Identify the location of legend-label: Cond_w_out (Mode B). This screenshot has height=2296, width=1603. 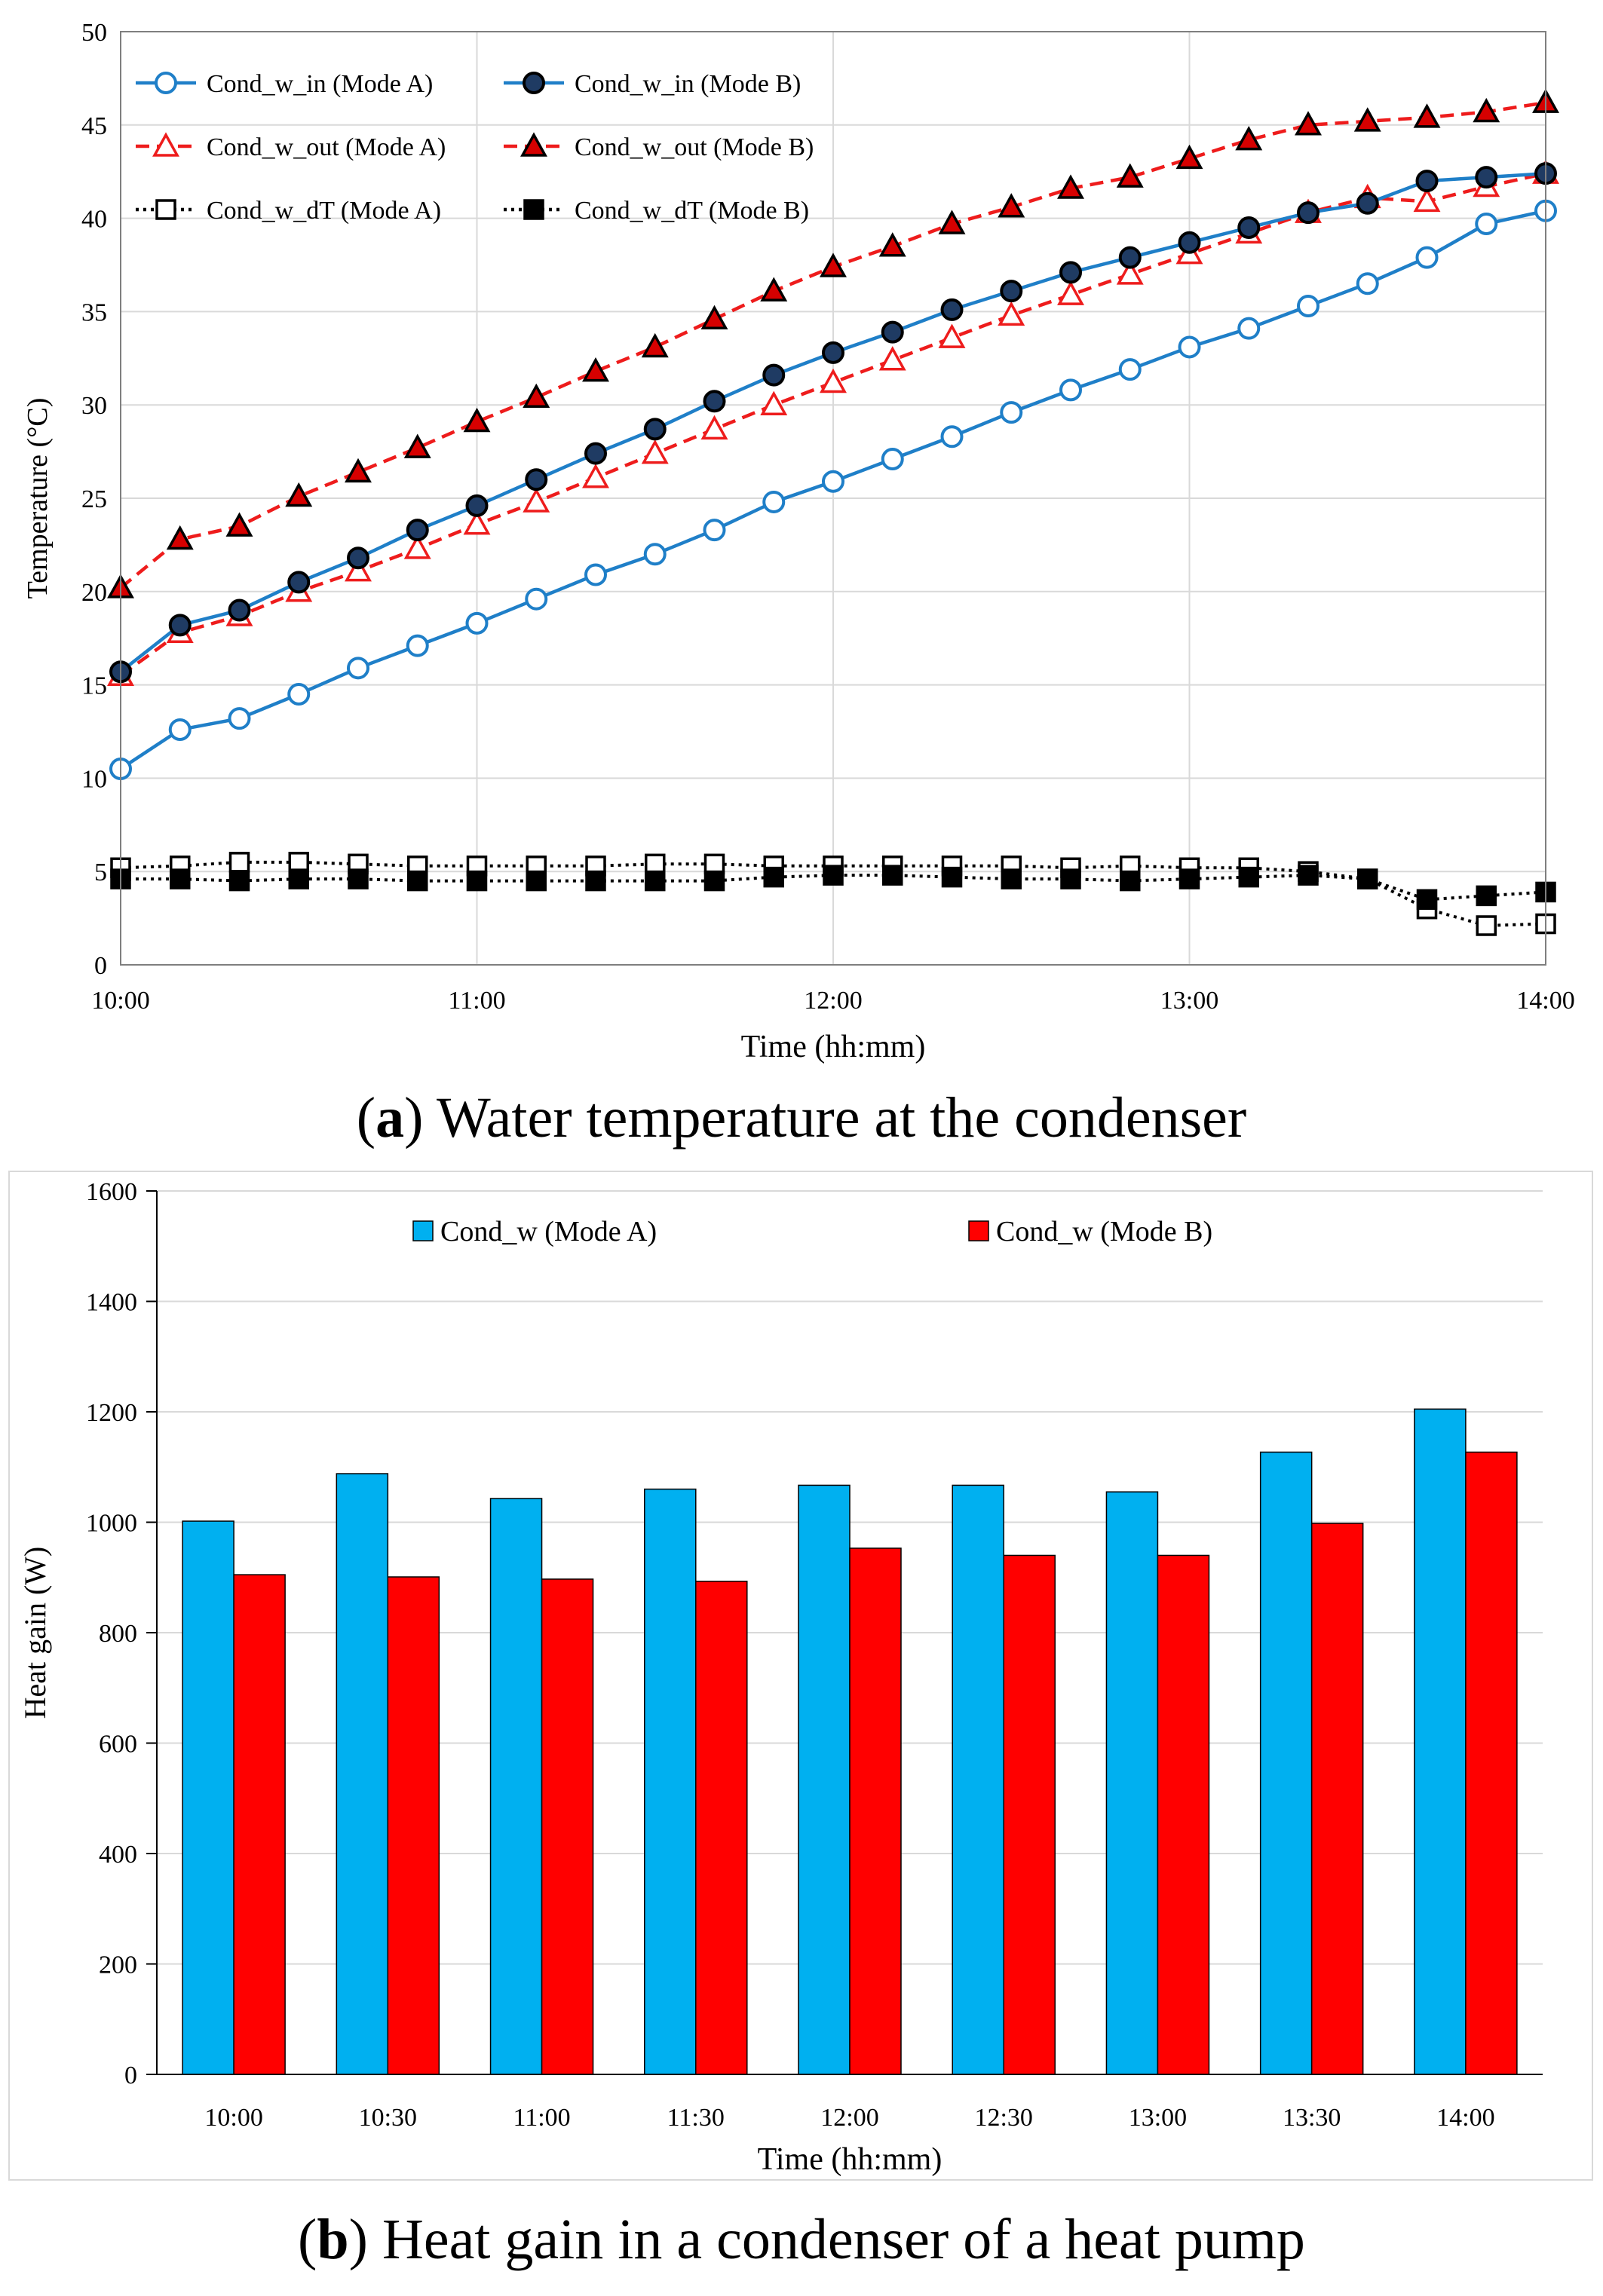
(694, 147).